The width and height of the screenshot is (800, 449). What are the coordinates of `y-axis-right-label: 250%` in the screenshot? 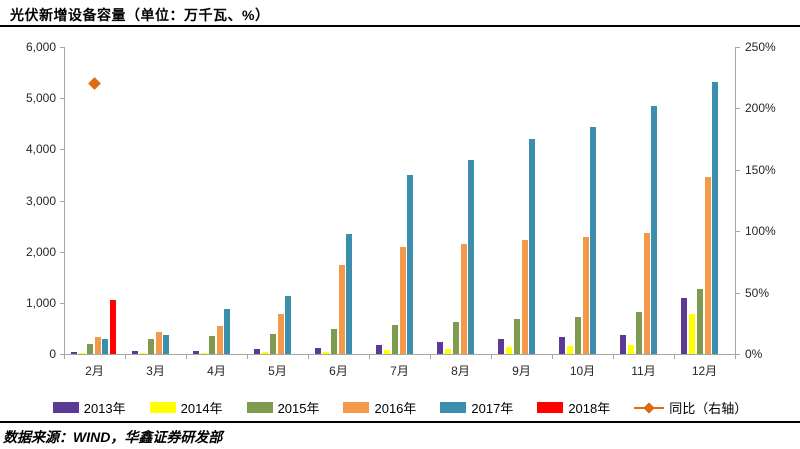 It's located at (760, 47).